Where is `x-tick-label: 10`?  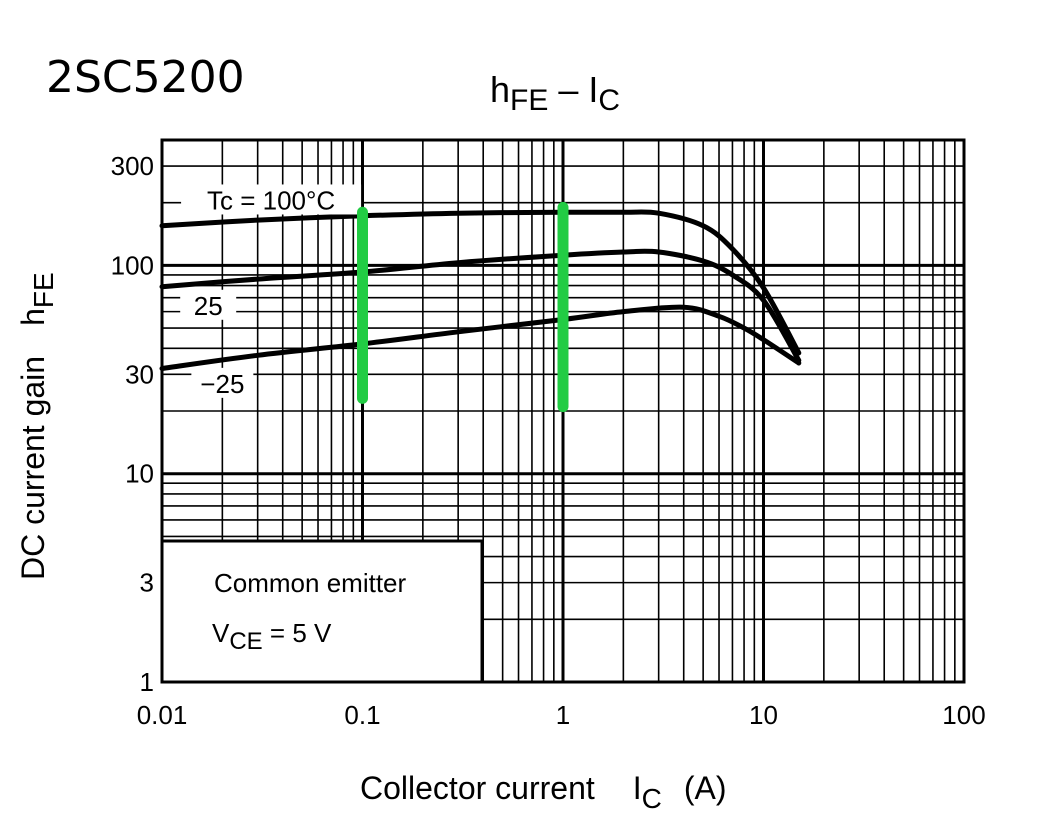 x-tick-label: 10 is located at coordinates (763, 715).